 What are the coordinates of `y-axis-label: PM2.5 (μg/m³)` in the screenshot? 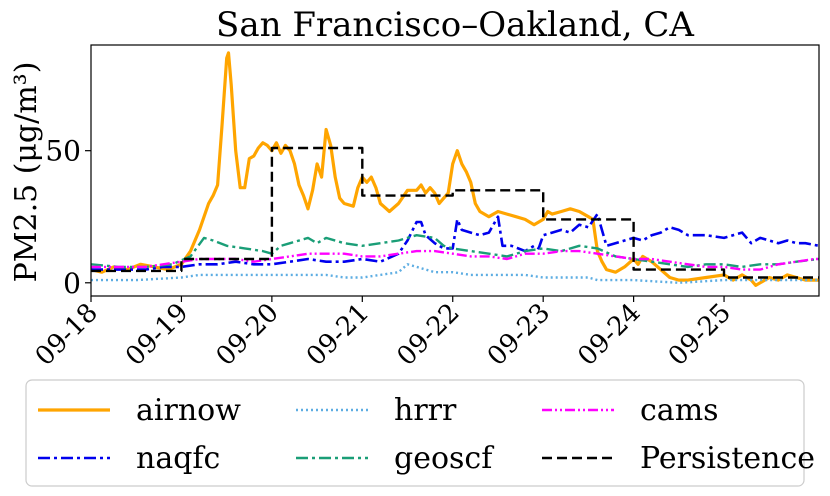 It's located at (26, 172).